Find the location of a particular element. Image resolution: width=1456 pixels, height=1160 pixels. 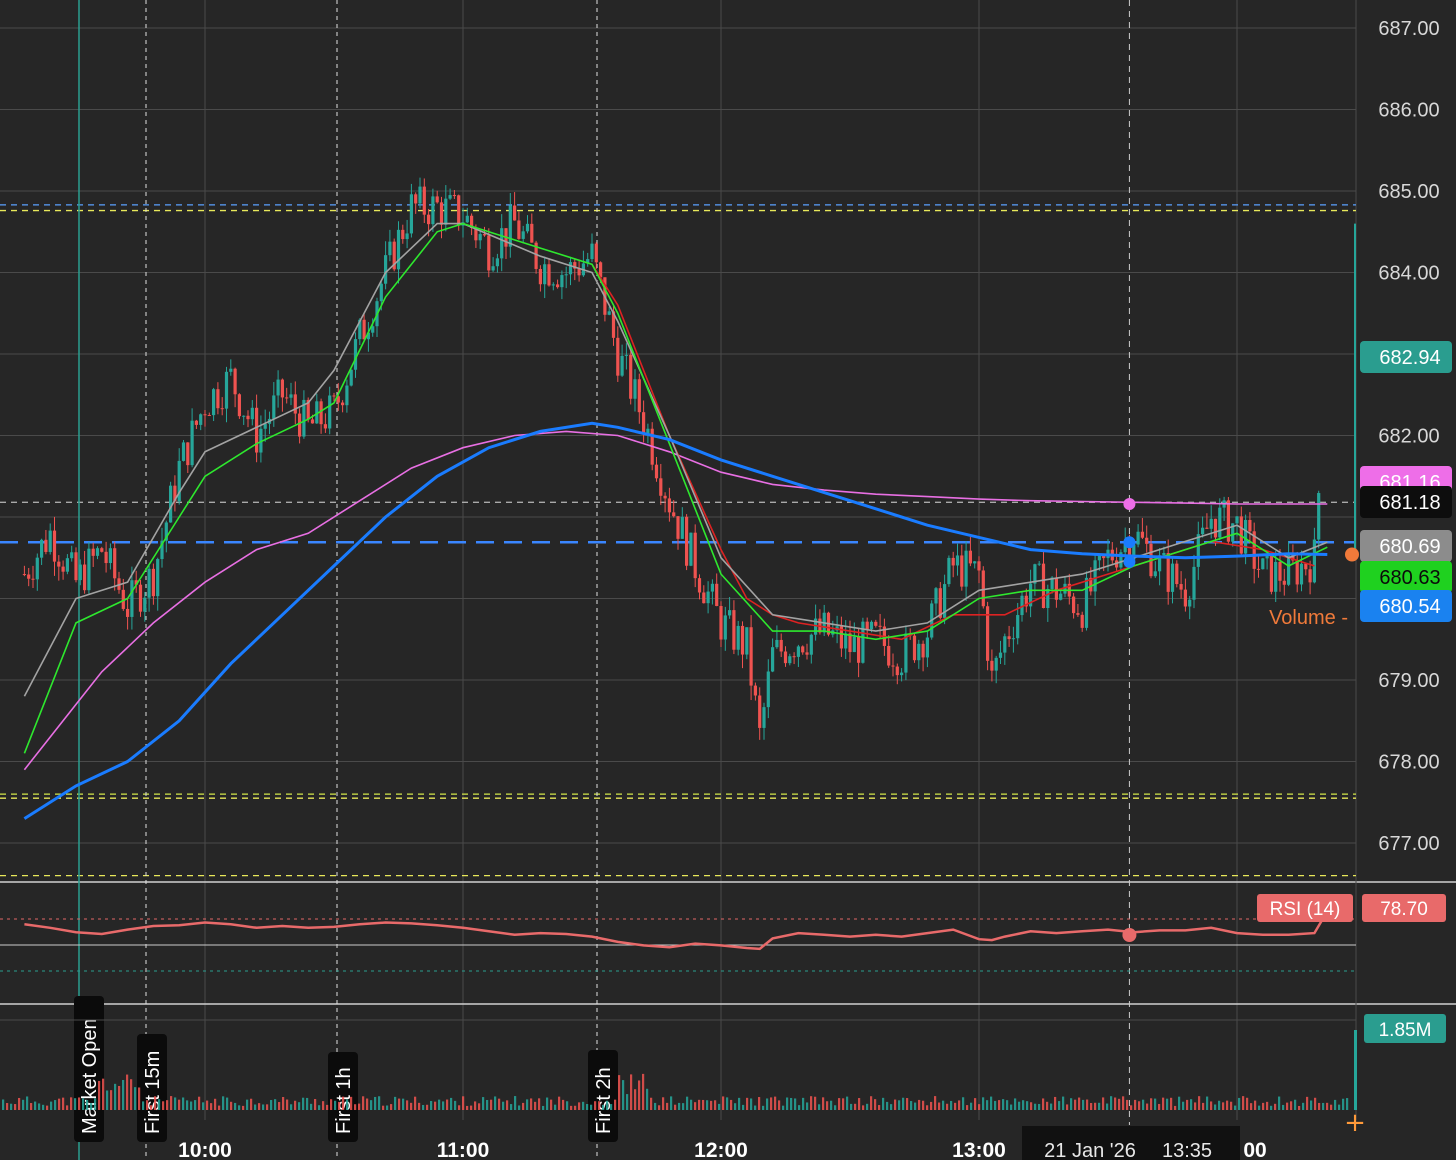

price-badge-label: 682.94 is located at coordinates (1409, 358).